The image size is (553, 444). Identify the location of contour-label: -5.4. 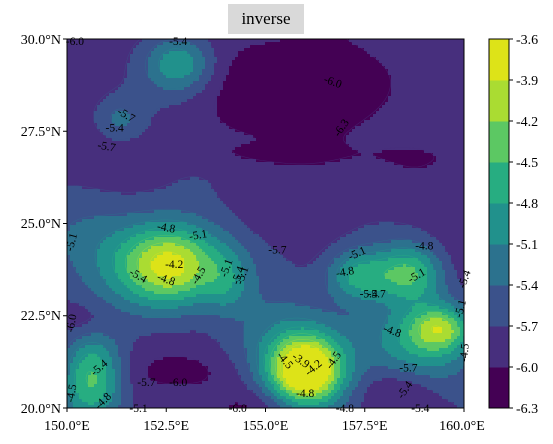
(178, 42).